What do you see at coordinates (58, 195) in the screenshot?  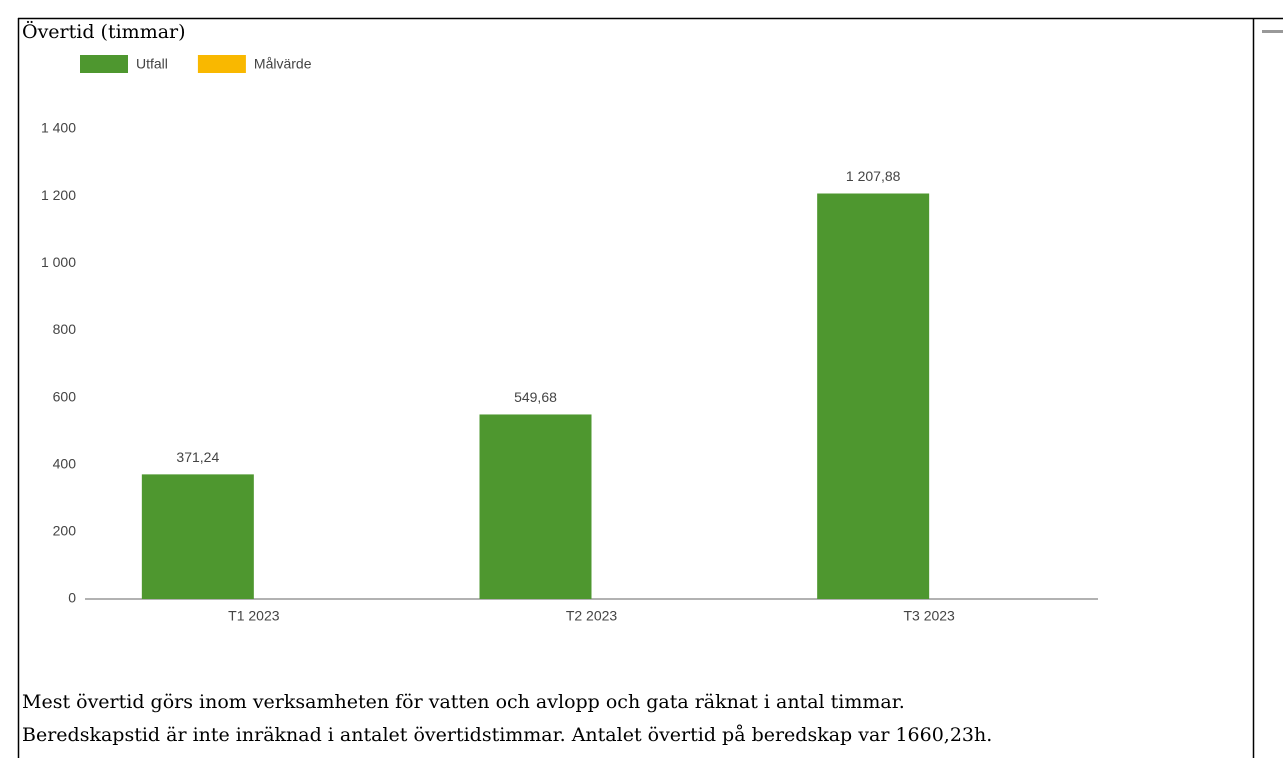 I see `y-tick-label: 1 200` at bounding box center [58, 195].